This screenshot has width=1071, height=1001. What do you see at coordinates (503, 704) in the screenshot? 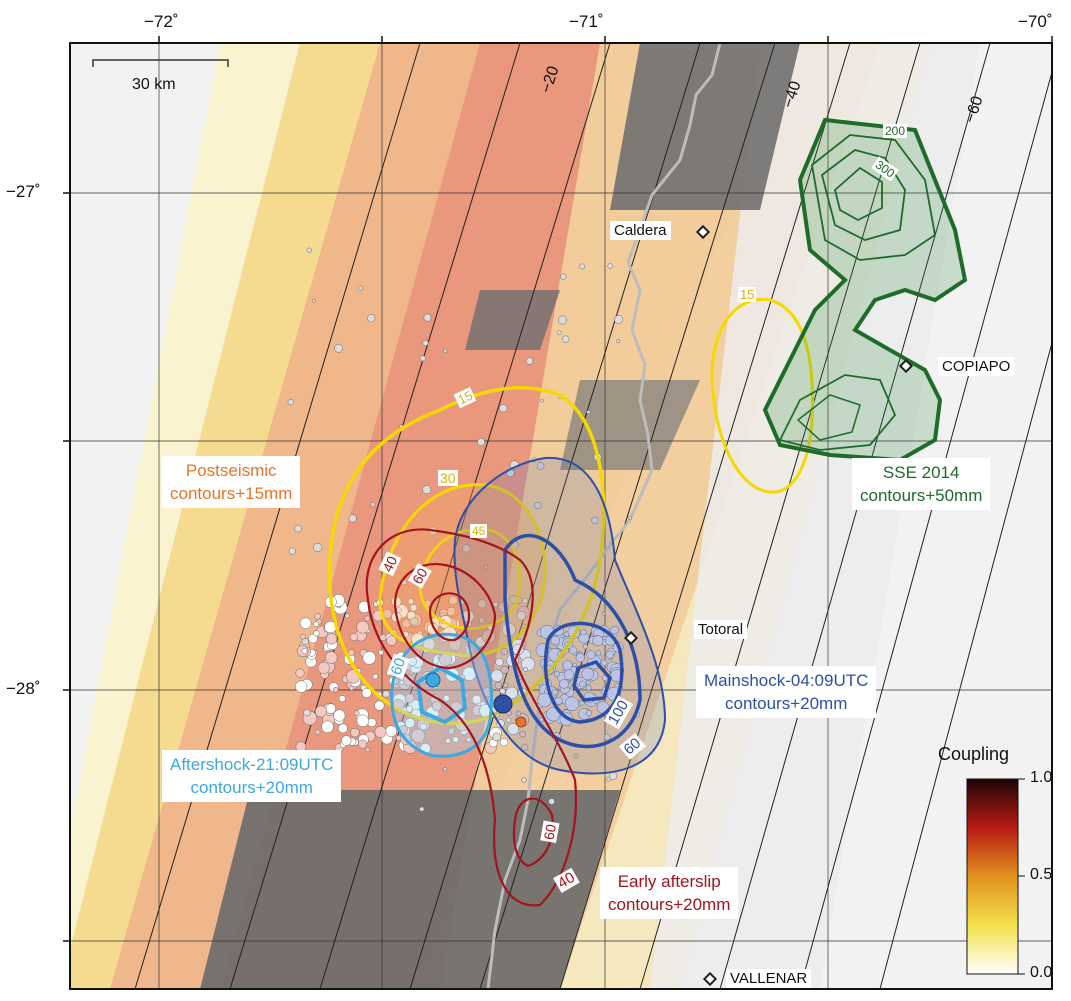
I see `mainshock-epicenter` at bounding box center [503, 704].